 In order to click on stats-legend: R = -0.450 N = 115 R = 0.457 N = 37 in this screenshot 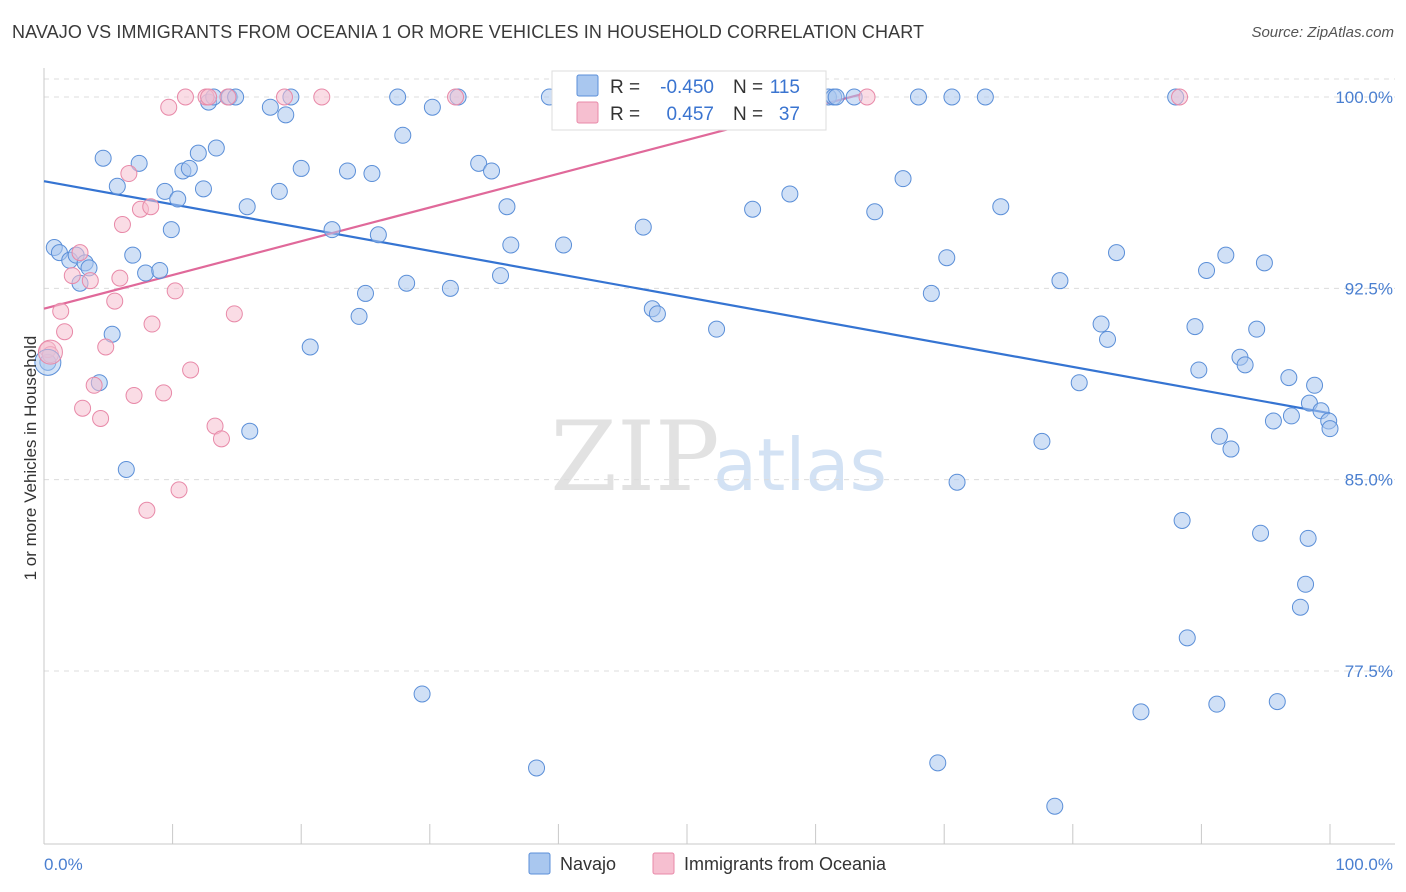, I will do `click(689, 100)`.